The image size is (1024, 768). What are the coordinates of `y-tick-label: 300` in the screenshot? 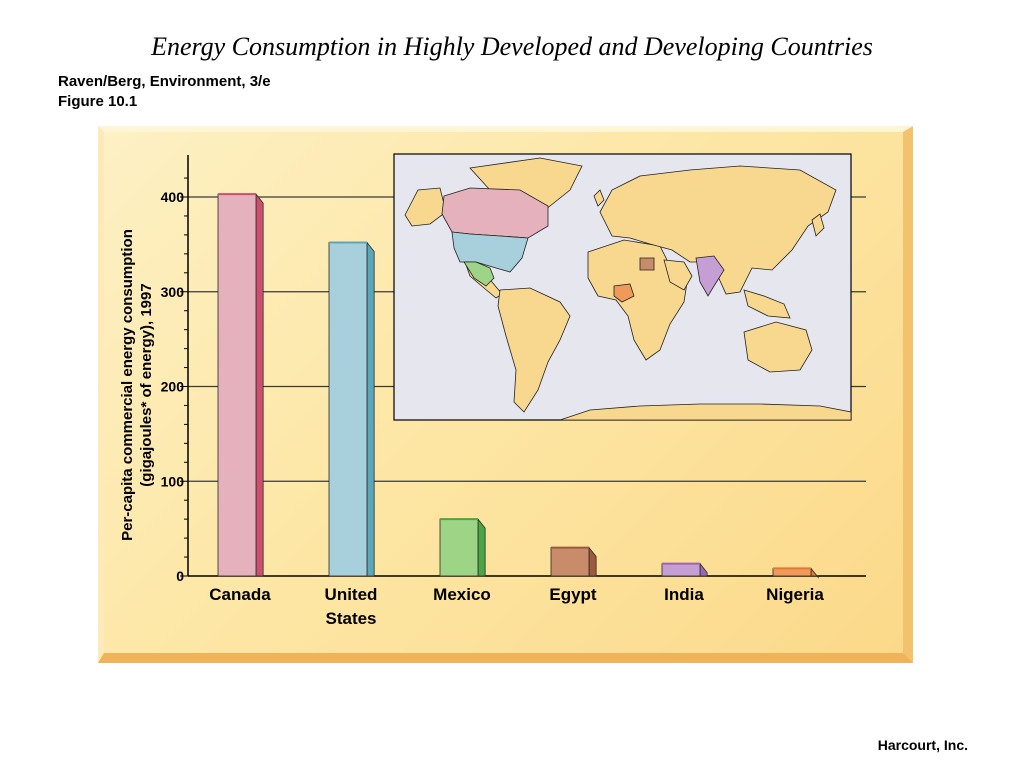 It's located at (173, 292).